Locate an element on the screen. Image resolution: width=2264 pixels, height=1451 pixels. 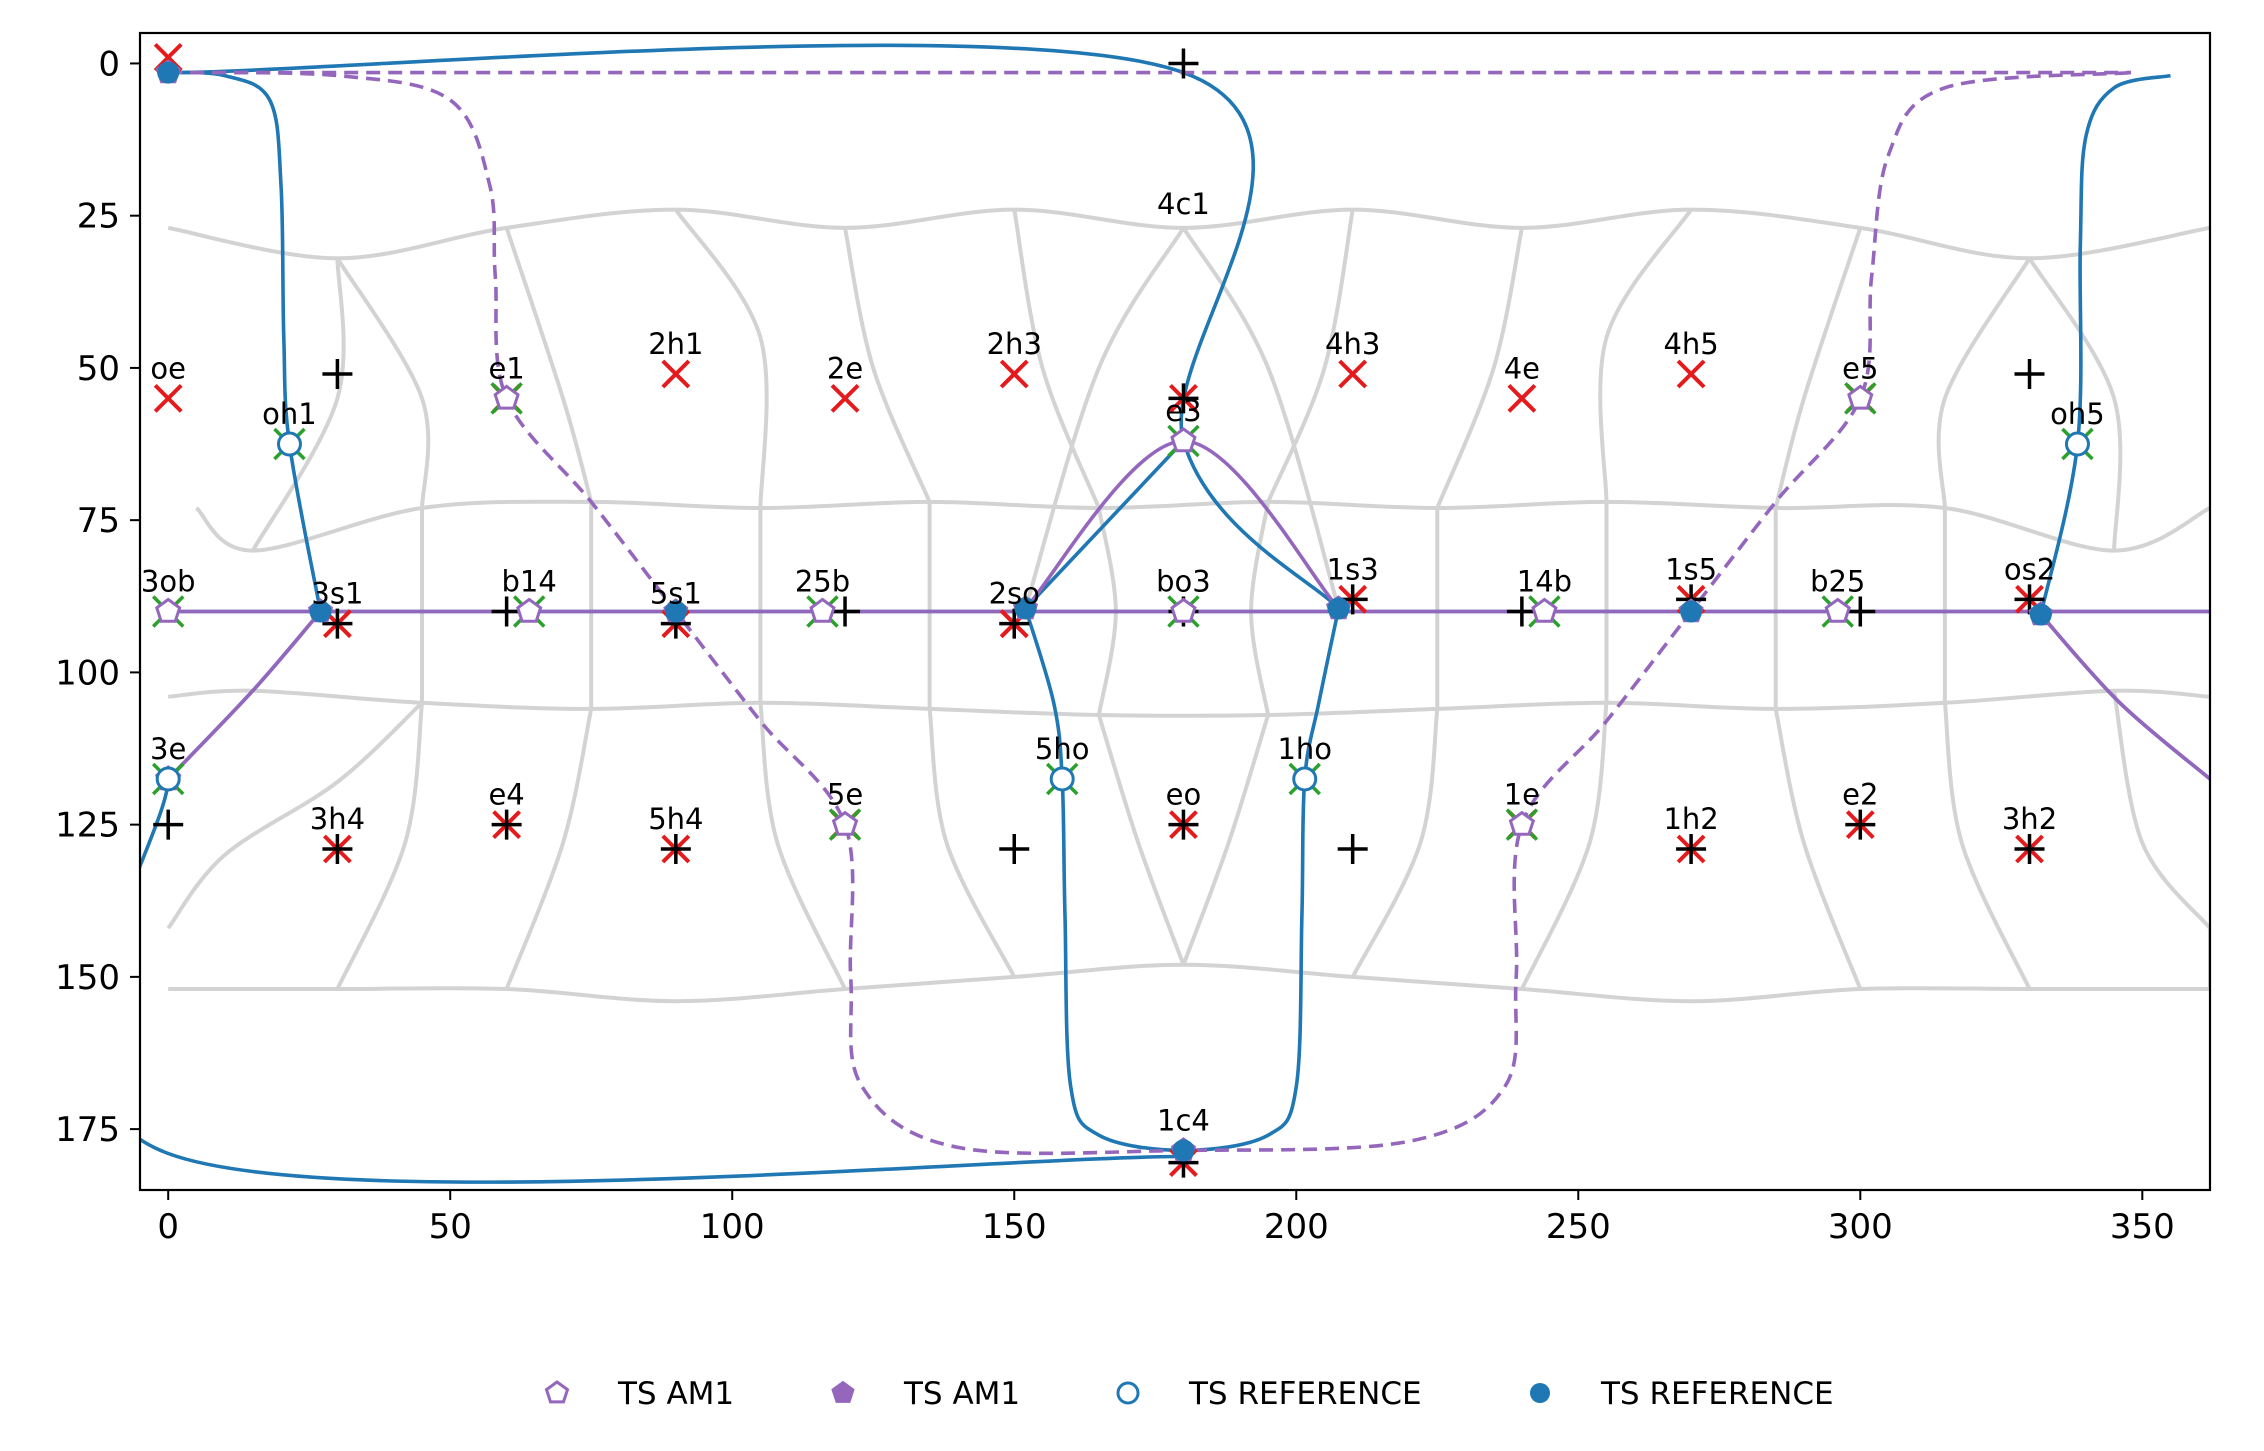
legend: TS AM1 TS AM1 TS REFERENCE TS REFERENCE is located at coordinates (1189, 1394).